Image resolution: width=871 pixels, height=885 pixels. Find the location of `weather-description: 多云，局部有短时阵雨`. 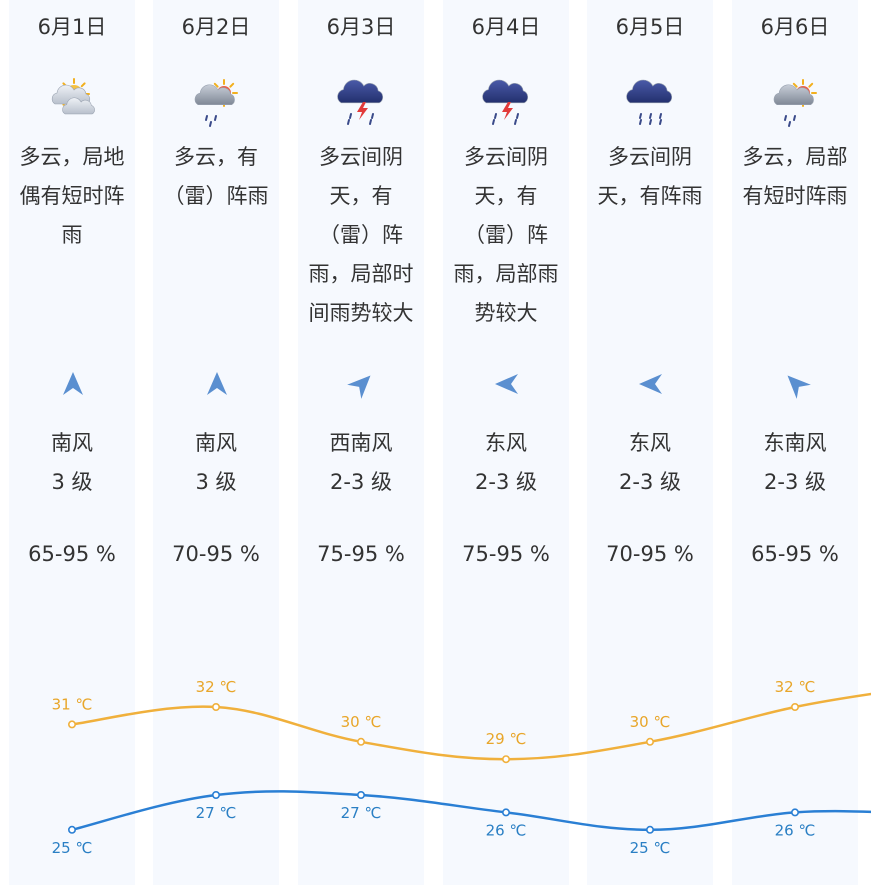

weather-description: 多云，局部有短时阵雨 is located at coordinates (795, 177).